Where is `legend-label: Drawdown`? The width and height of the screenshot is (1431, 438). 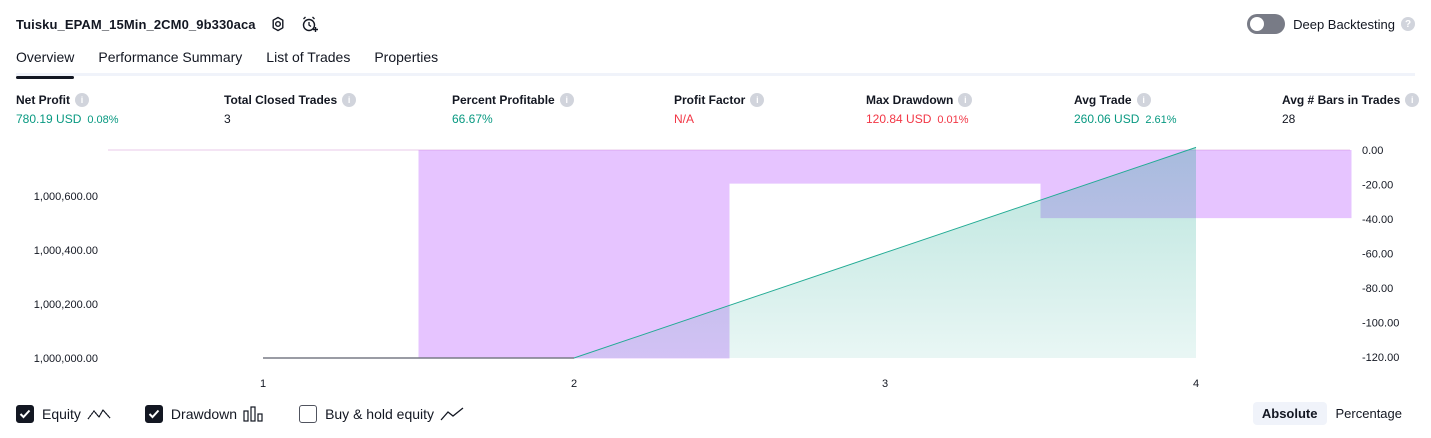 legend-label: Drawdown is located at coordinates (204, 414).